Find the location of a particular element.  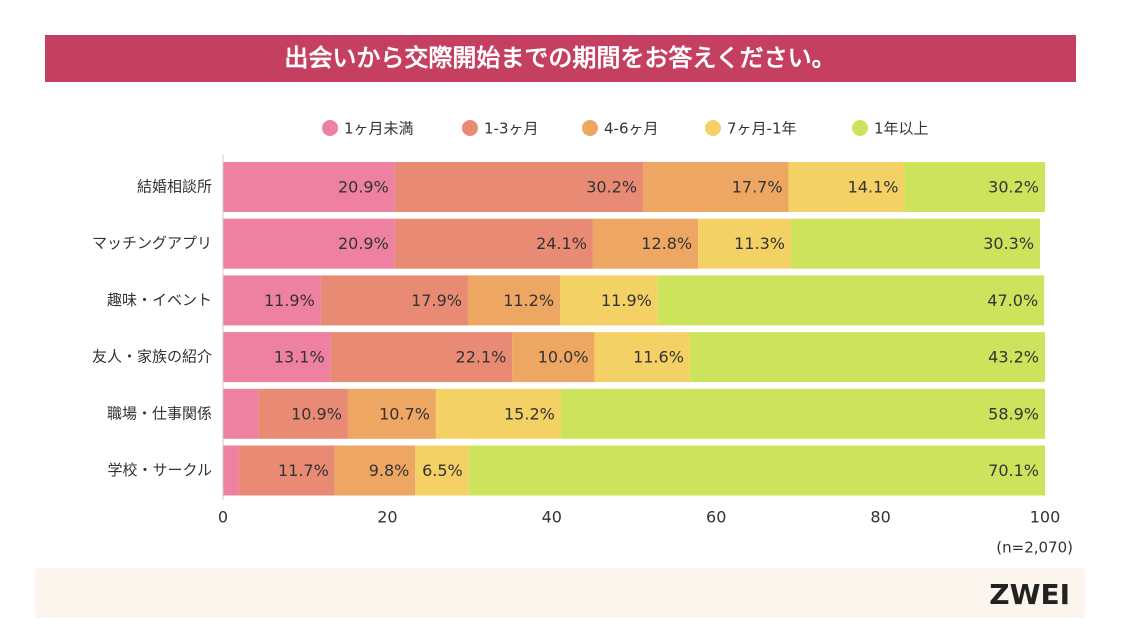

data-label: 70.1% is located at coordinates (1013, 470).